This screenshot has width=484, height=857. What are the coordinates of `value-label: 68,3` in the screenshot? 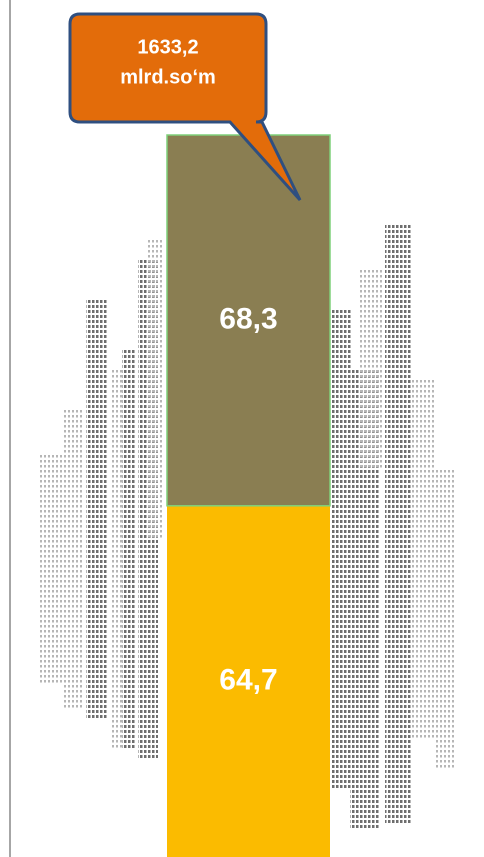 It's located at (248, 318).